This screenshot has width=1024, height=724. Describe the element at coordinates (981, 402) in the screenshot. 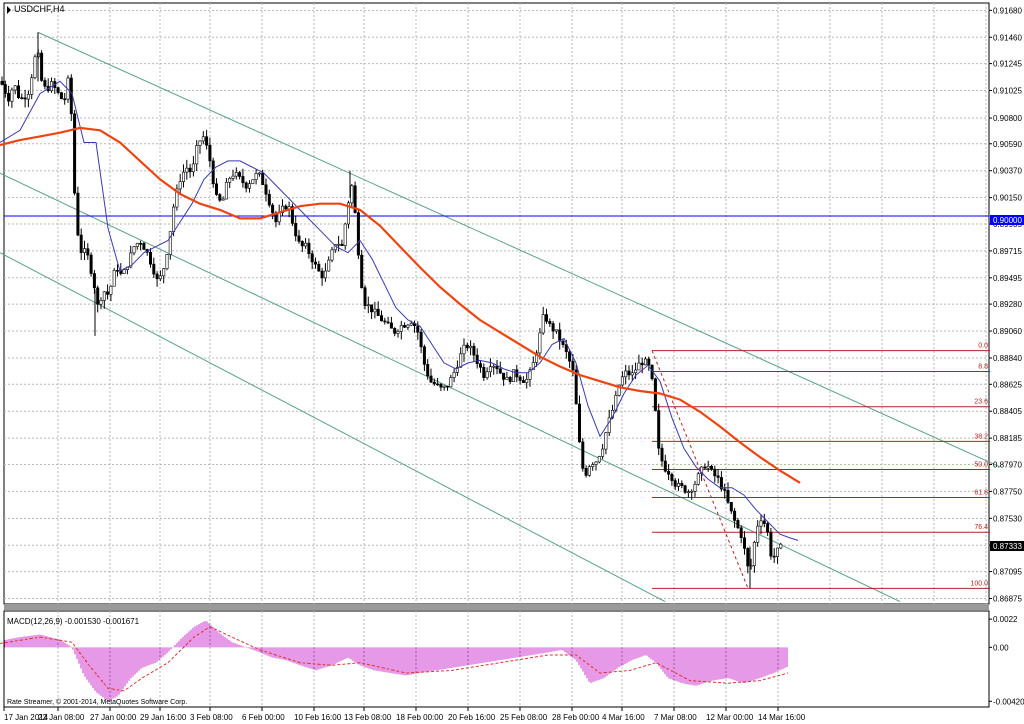

I see `fib-level-label: 23.6` at that location.